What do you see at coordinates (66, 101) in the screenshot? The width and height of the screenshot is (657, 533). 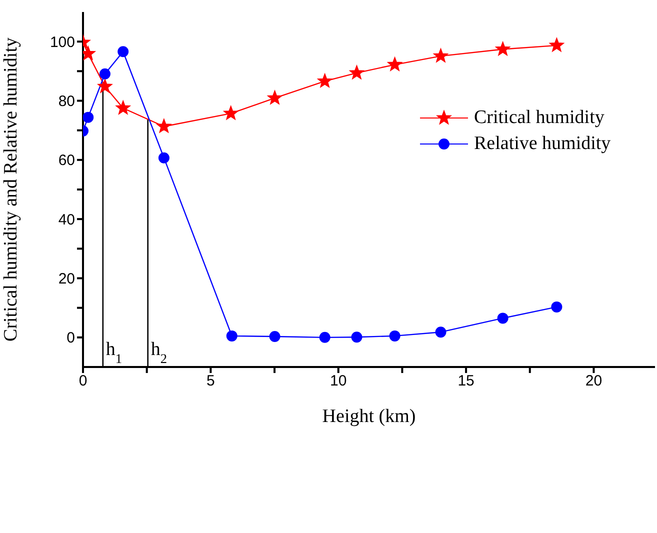 I see `y-tick-label: 80` at bounding box center [66, 101].